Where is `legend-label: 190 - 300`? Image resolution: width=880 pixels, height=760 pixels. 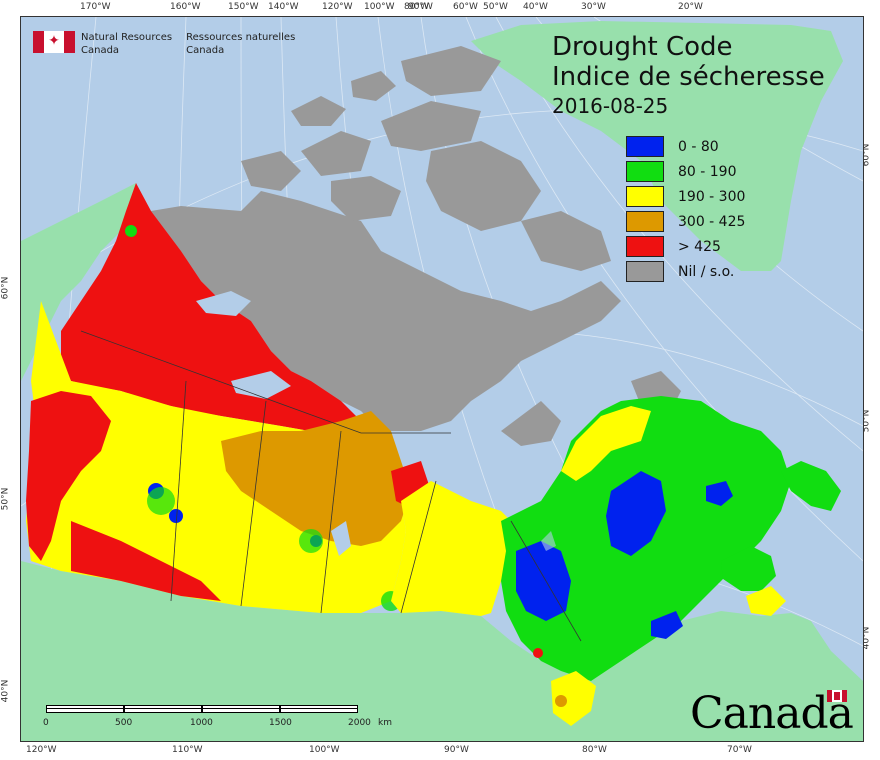 legend-label: 190 - 300 is located at coordinates (712, 196).